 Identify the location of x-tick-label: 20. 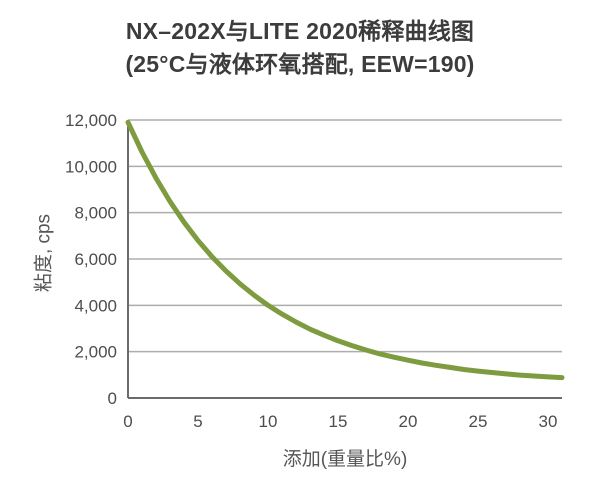
(408, 421).